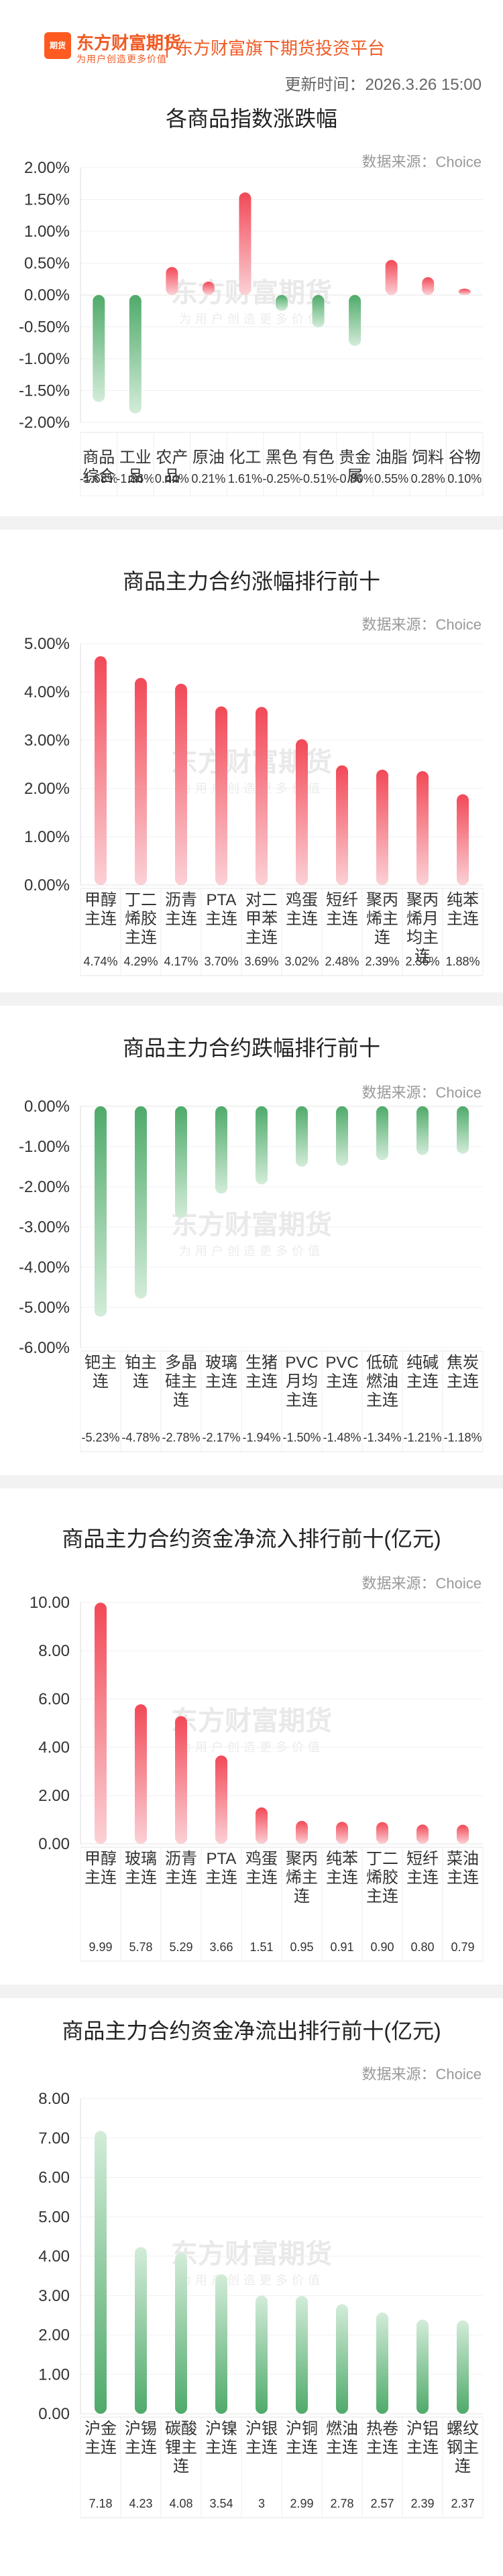 Image resolution: width=503 pixels, height=2576 pixels. I want to click on data-label: -1.50%, so click(301, 1437).